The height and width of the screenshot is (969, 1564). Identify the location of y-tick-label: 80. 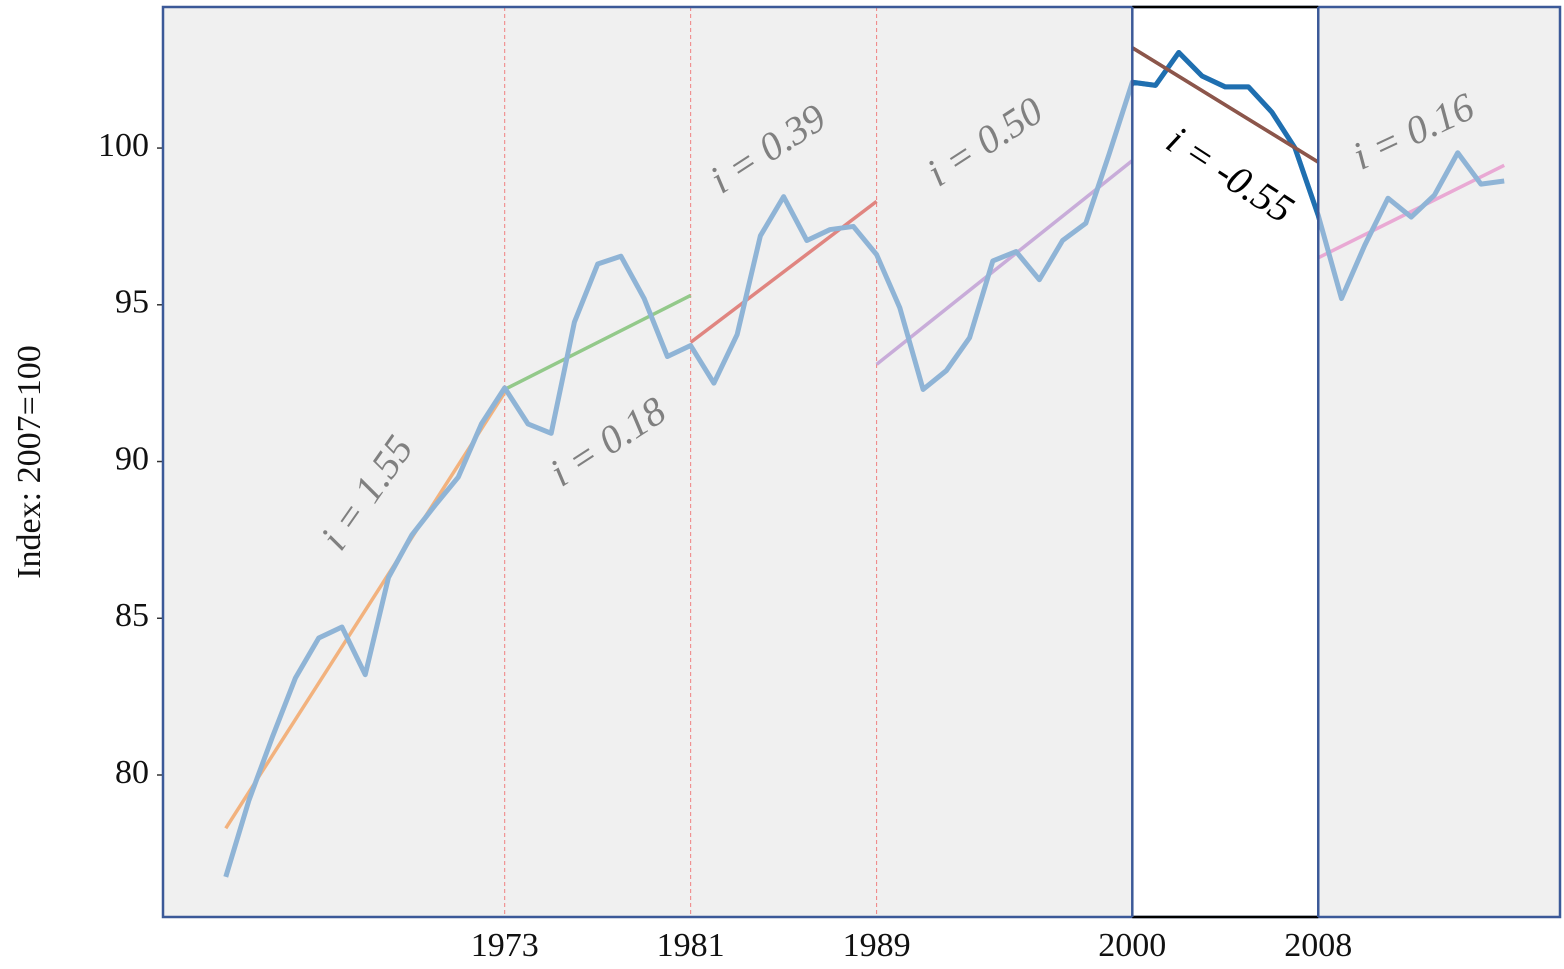
(132, 772).